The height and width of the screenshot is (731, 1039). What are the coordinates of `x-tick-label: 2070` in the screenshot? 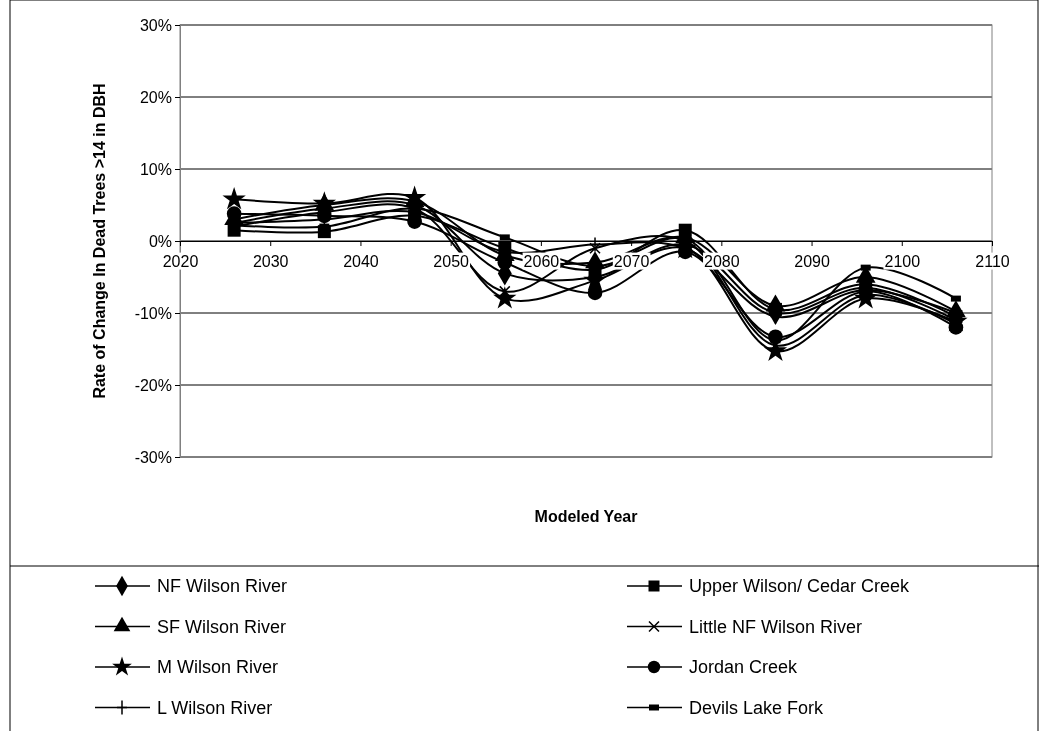 It's located at (631, 261).